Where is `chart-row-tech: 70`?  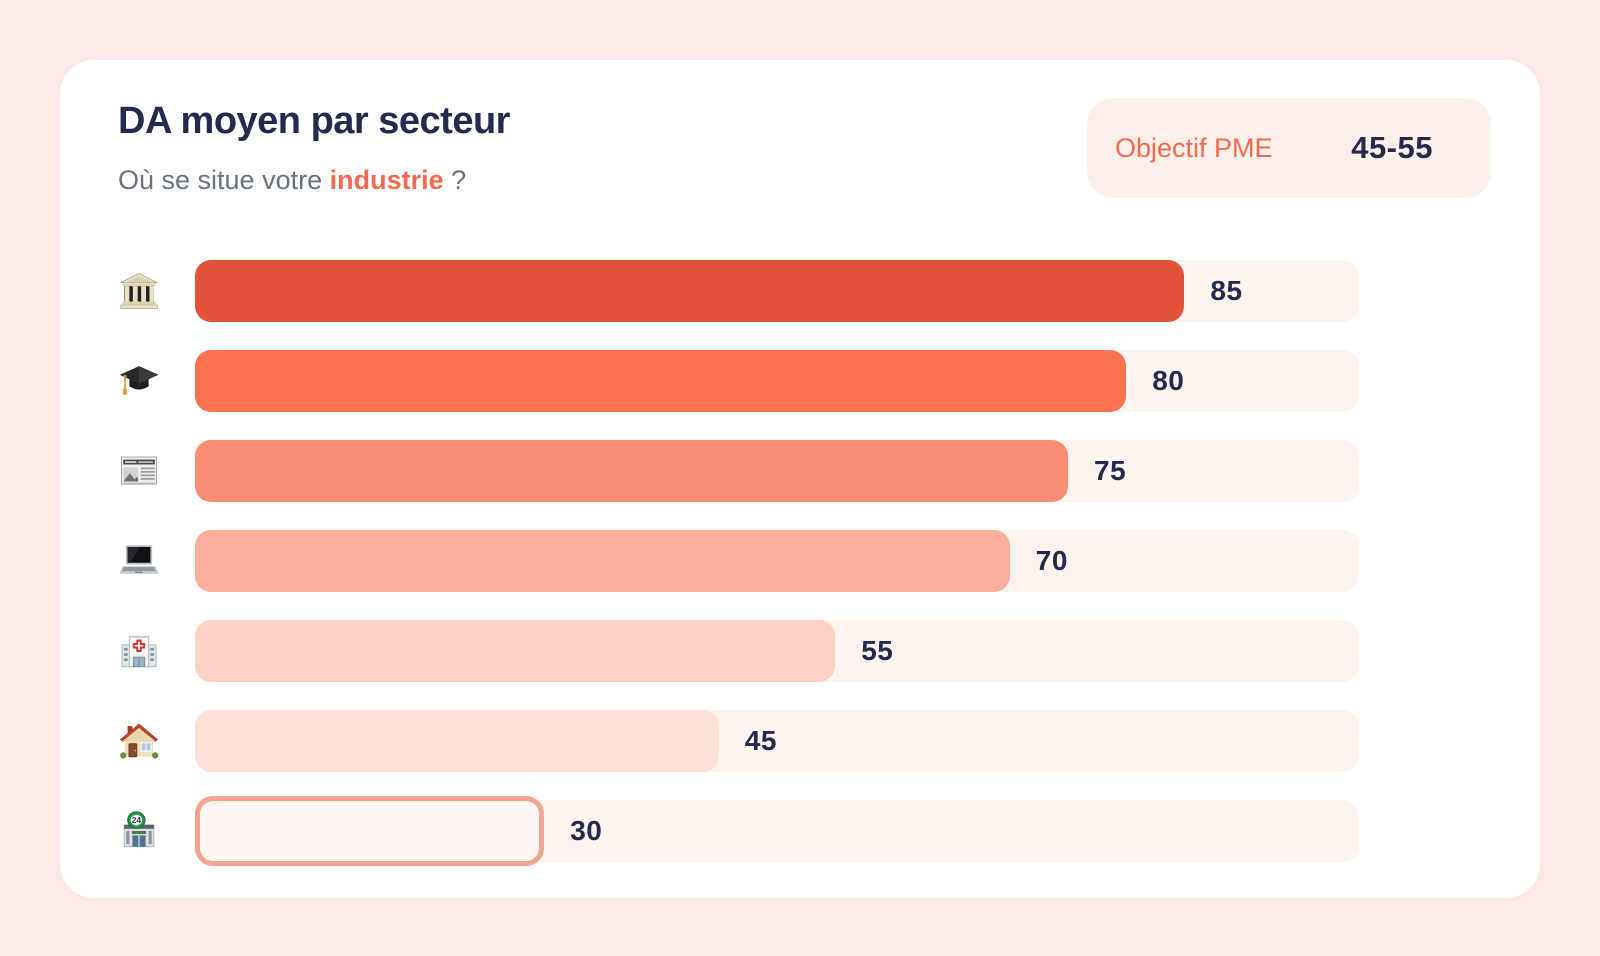 chart-row-tech: 70 is located at coordinates (800, 561).